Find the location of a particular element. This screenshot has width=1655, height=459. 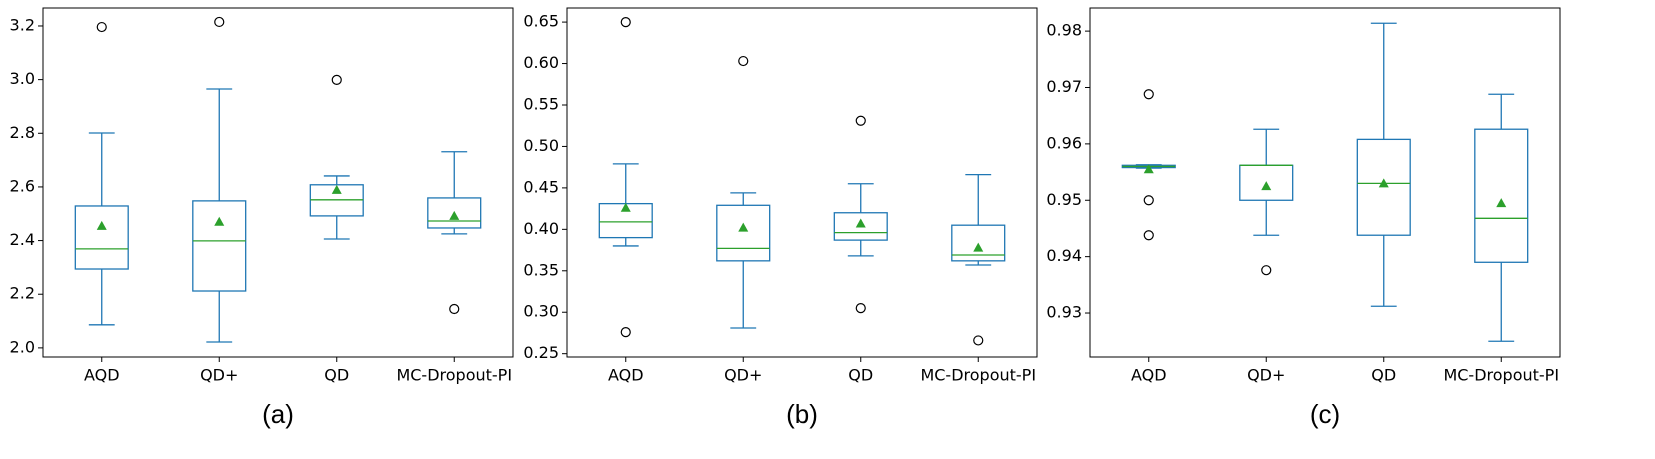

y-tick-label: 0.97 is located at coordinates (1064, 86).